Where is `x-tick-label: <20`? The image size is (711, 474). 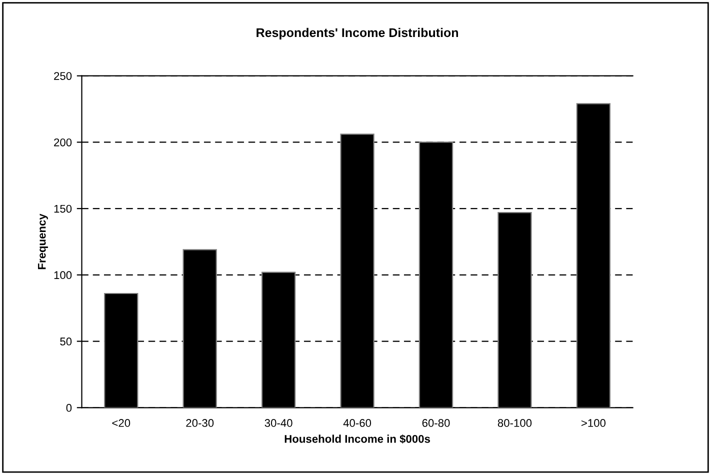
x-tick-label: <20 is located at coordinates (121, 423).